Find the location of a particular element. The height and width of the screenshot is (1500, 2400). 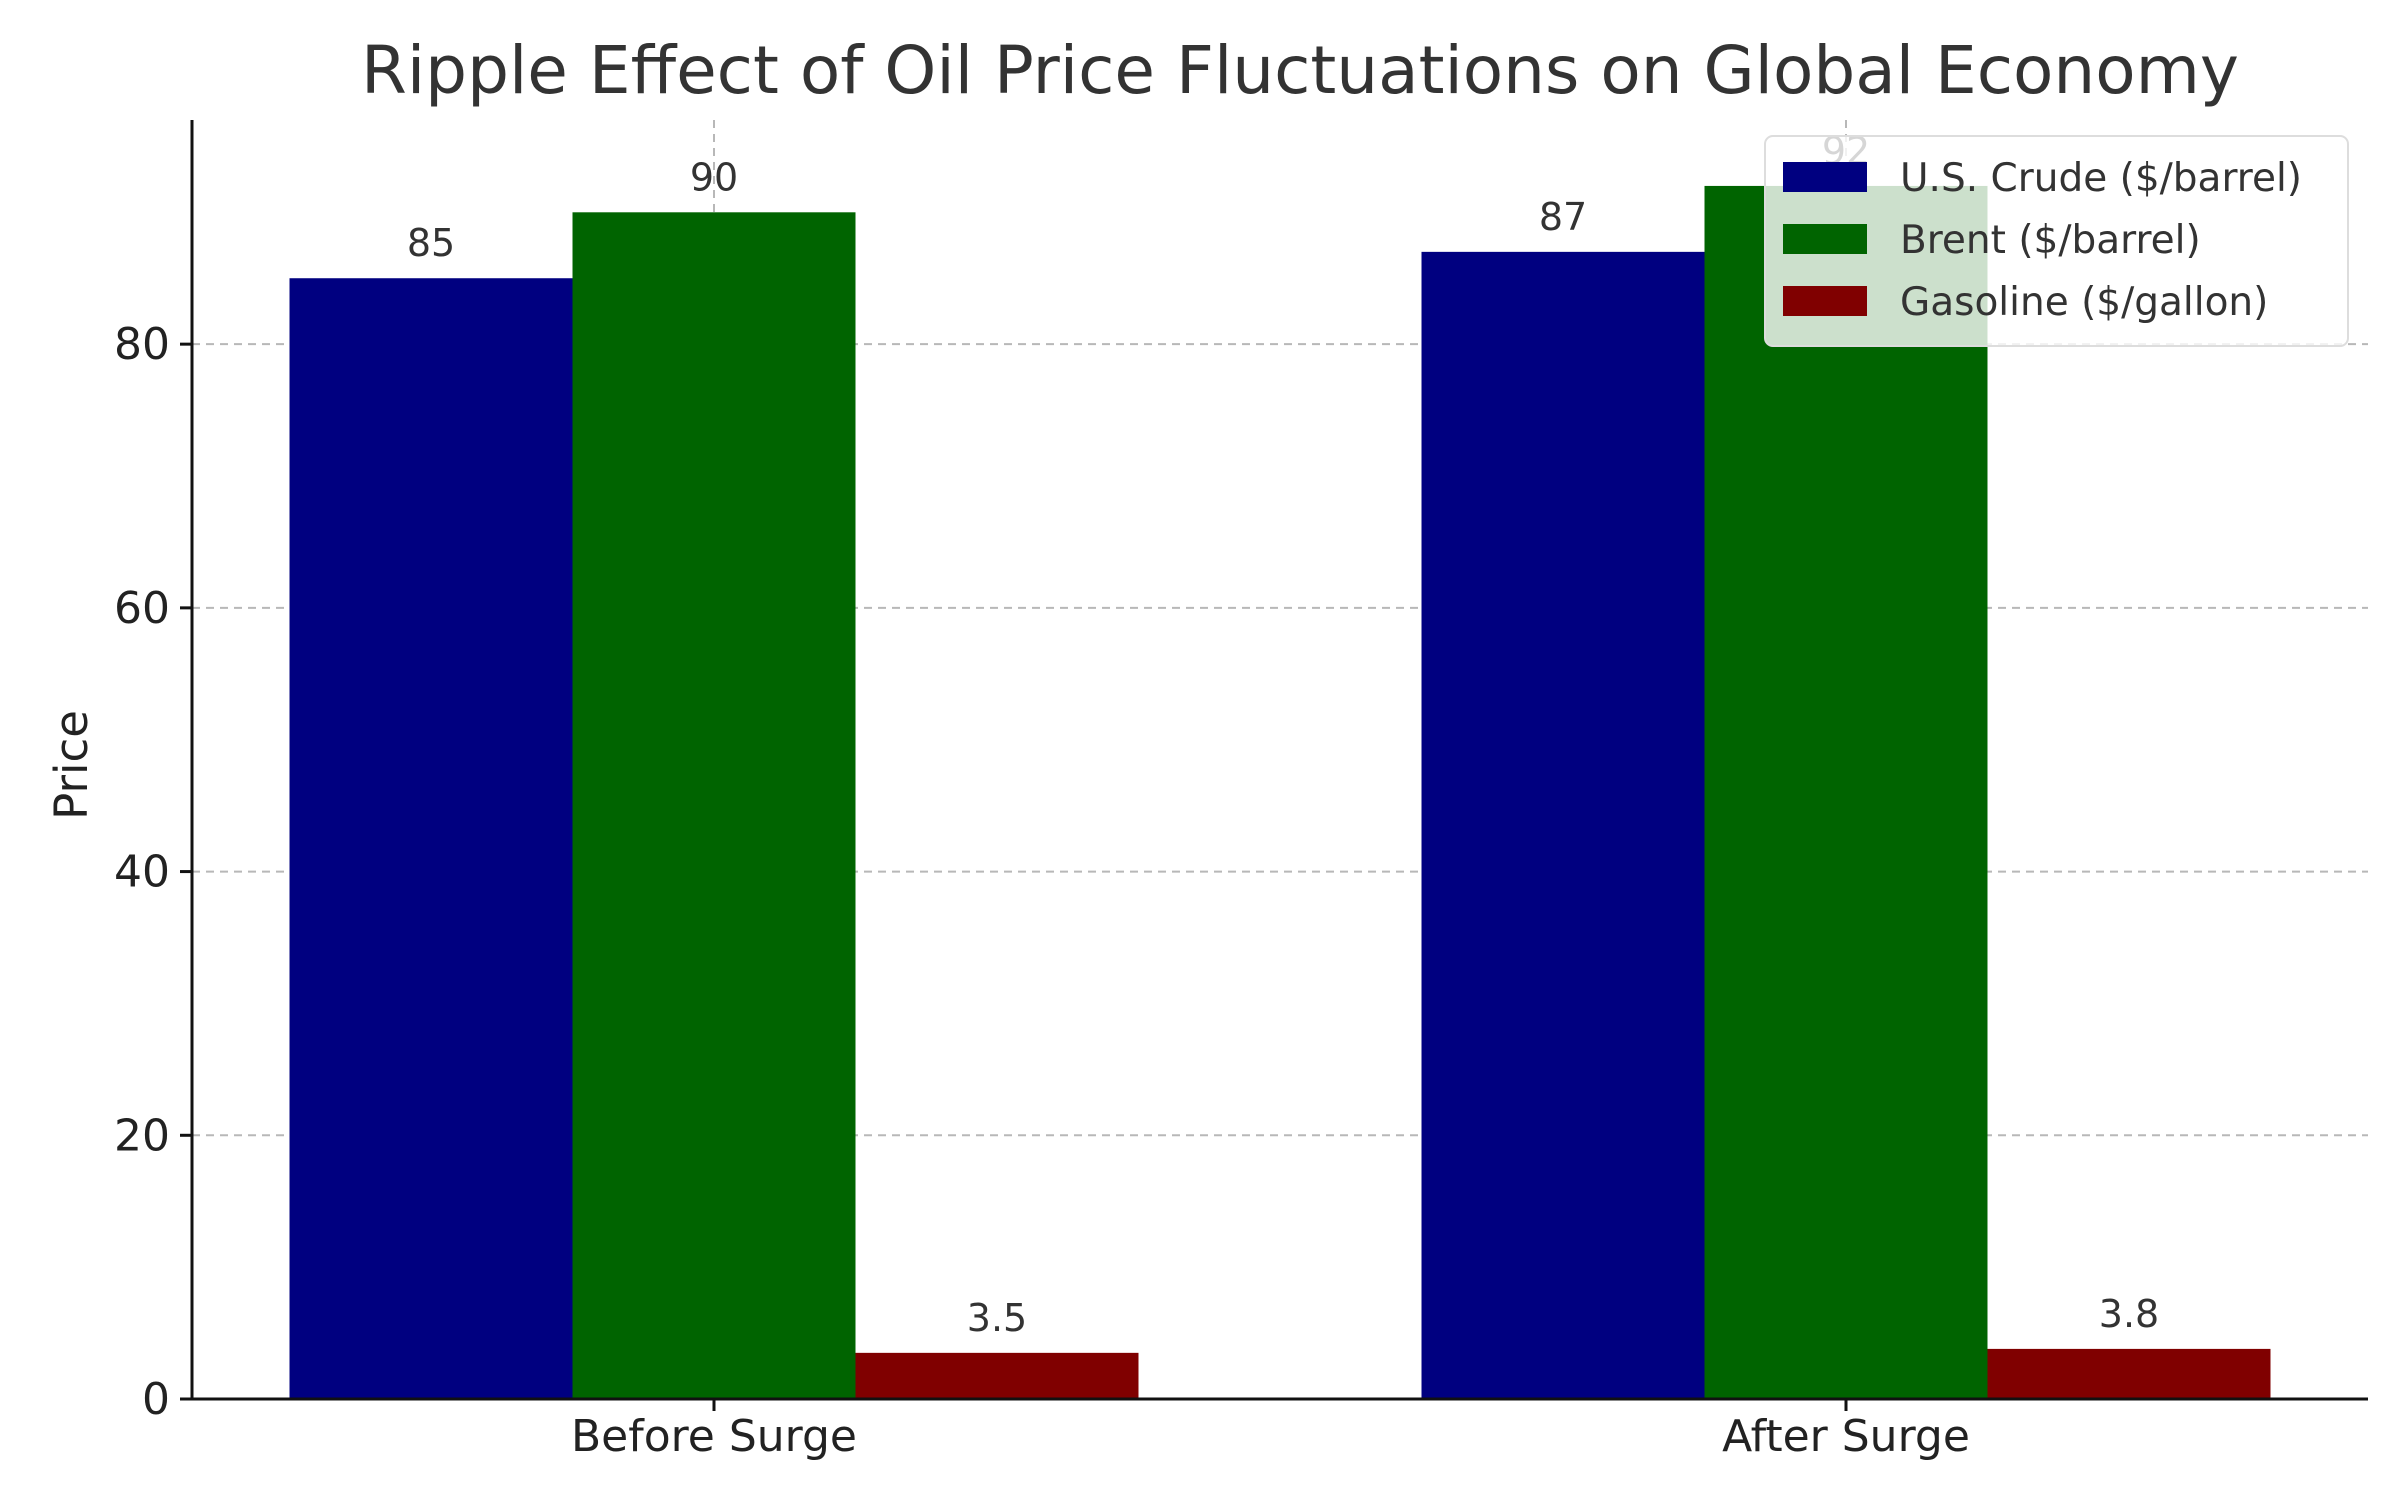

x-tick-label: After Surge is located at coordinates (1846, 1436).